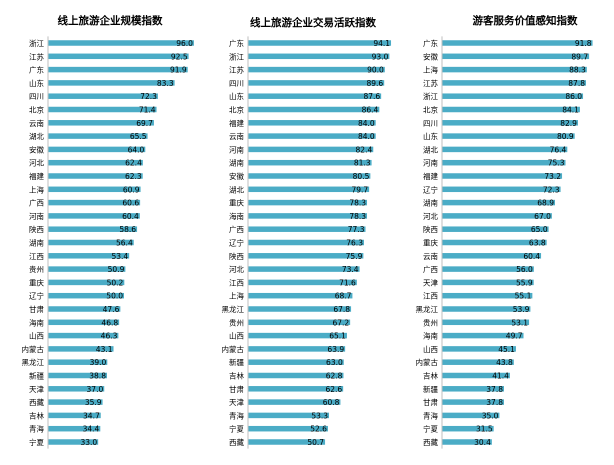 Image resolution: width=614 pixels, height=465 pixels. What do you see at coordinates (36, 256) in the screenshot?
I see `category-label: 江西` at bounding box center [36, 256].